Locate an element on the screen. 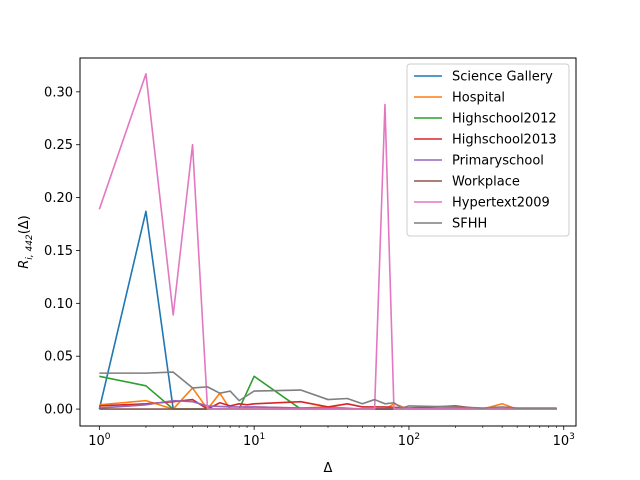 Image resolution: width=640 pixels, height=480 pixels. x-tick-label-3: 10³ is located at coordinates (564, 440).